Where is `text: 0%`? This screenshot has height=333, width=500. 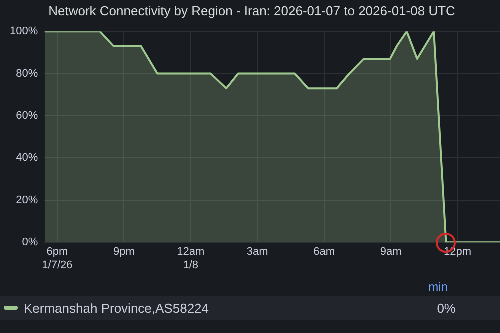 text: 0% is located at coordinates (446, 308).